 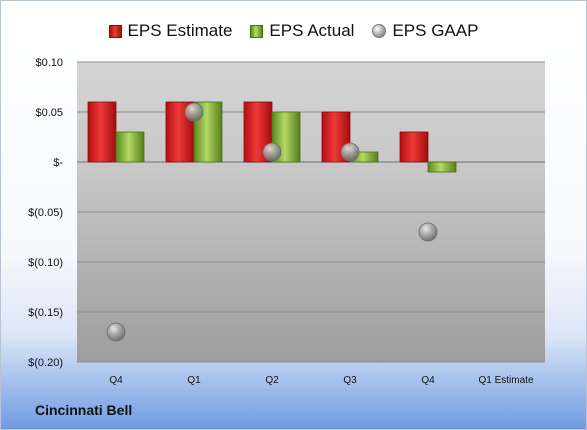 What do you see at coordinates (58, 163) in the screenshot?
I see `y-tick-label: $-` at bounding box center [58, 163].